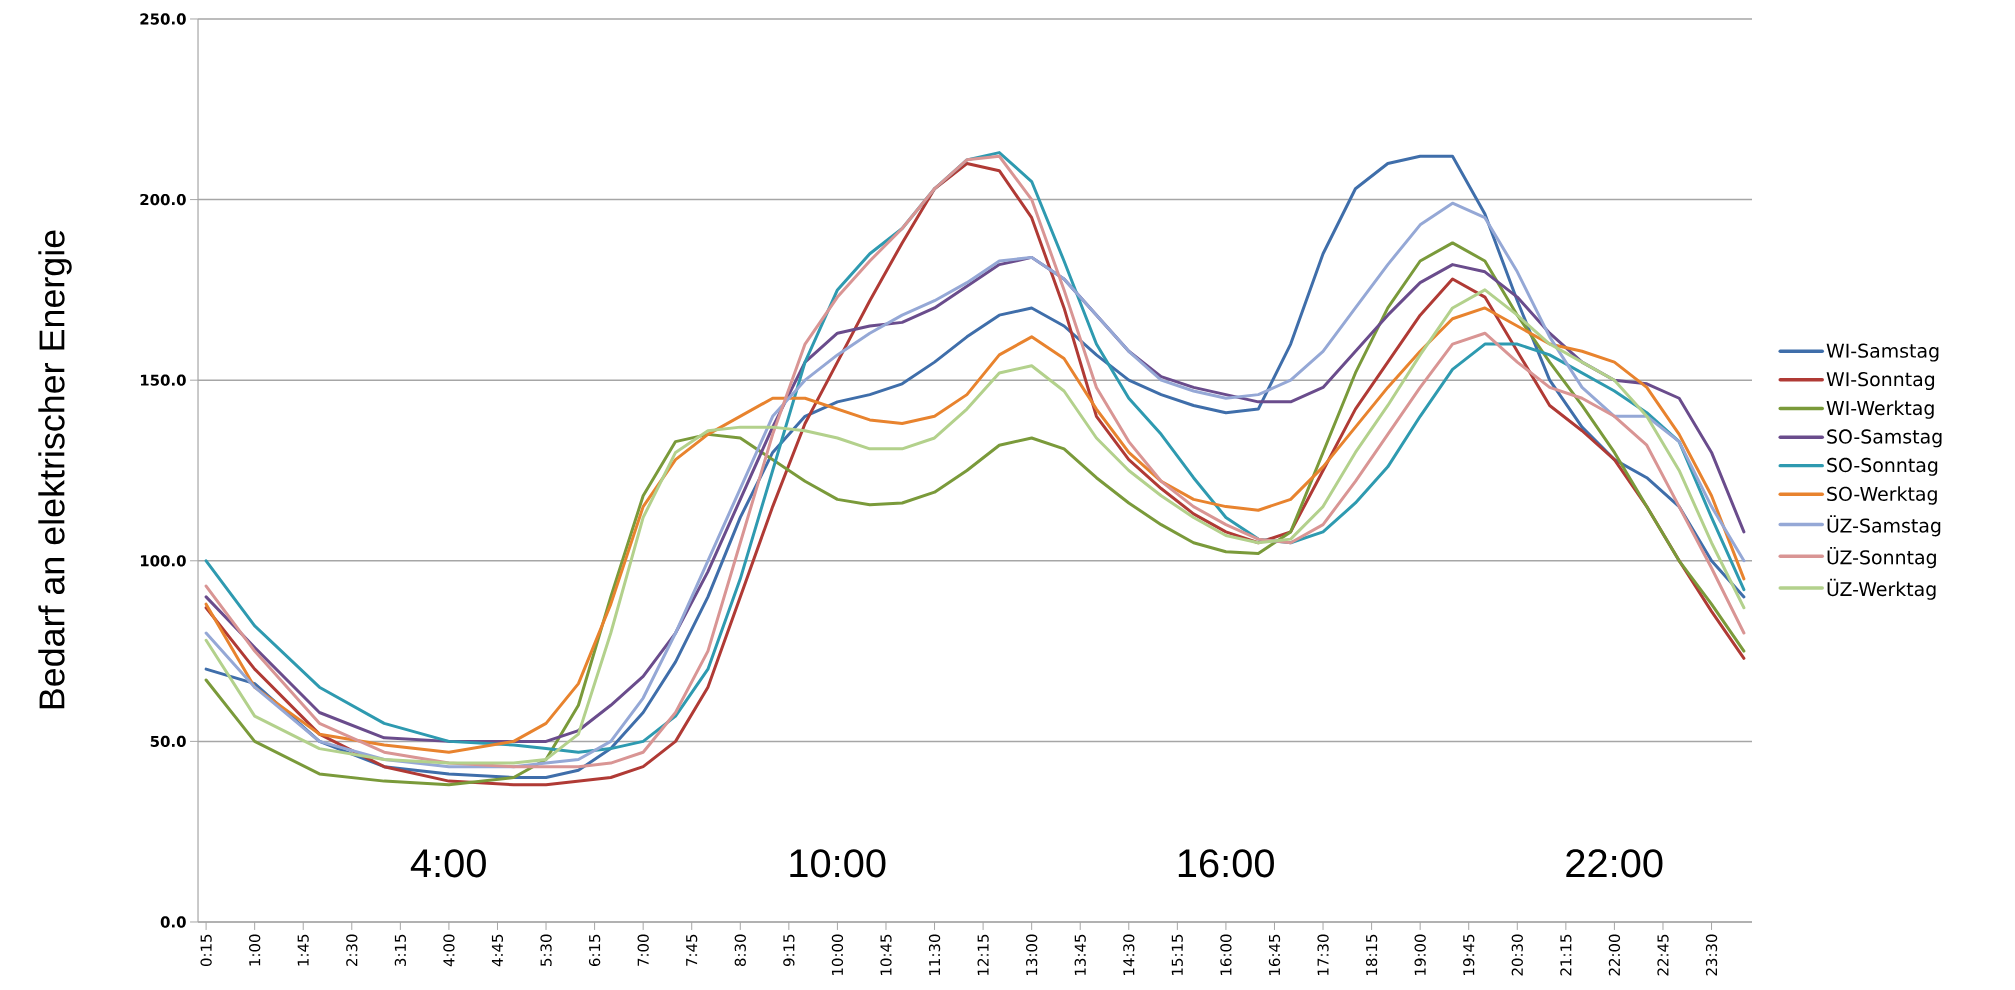  Describe the element at coordinates (163, 199) in the screenshot. I see `y-tick-label: 200.0` at that location.